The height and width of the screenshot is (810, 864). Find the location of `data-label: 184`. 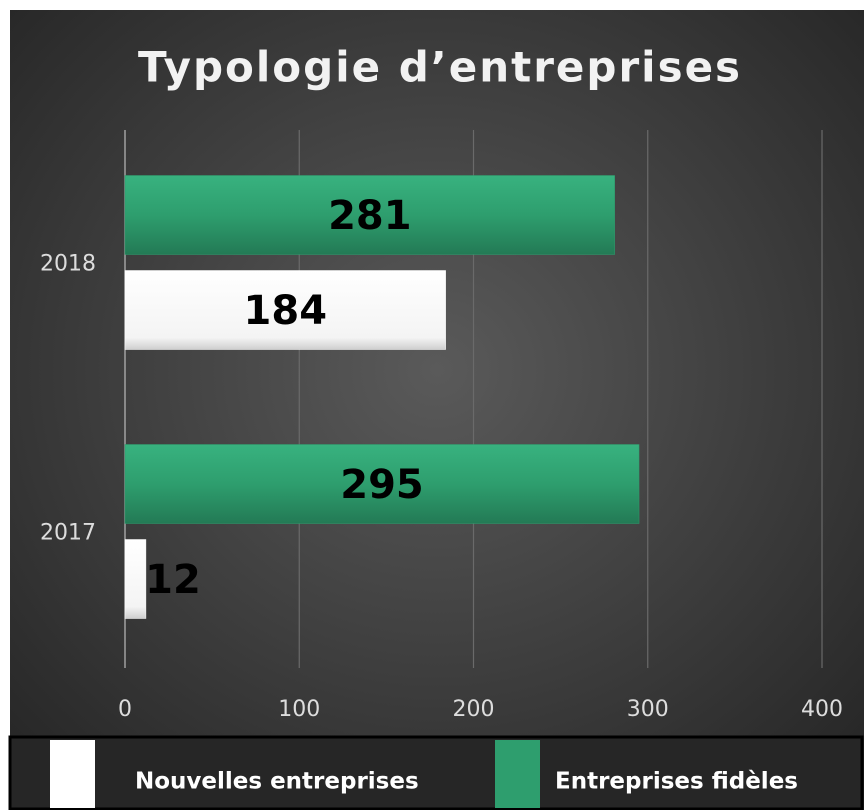

data-label: 184 is located at coordinates (286, 311).